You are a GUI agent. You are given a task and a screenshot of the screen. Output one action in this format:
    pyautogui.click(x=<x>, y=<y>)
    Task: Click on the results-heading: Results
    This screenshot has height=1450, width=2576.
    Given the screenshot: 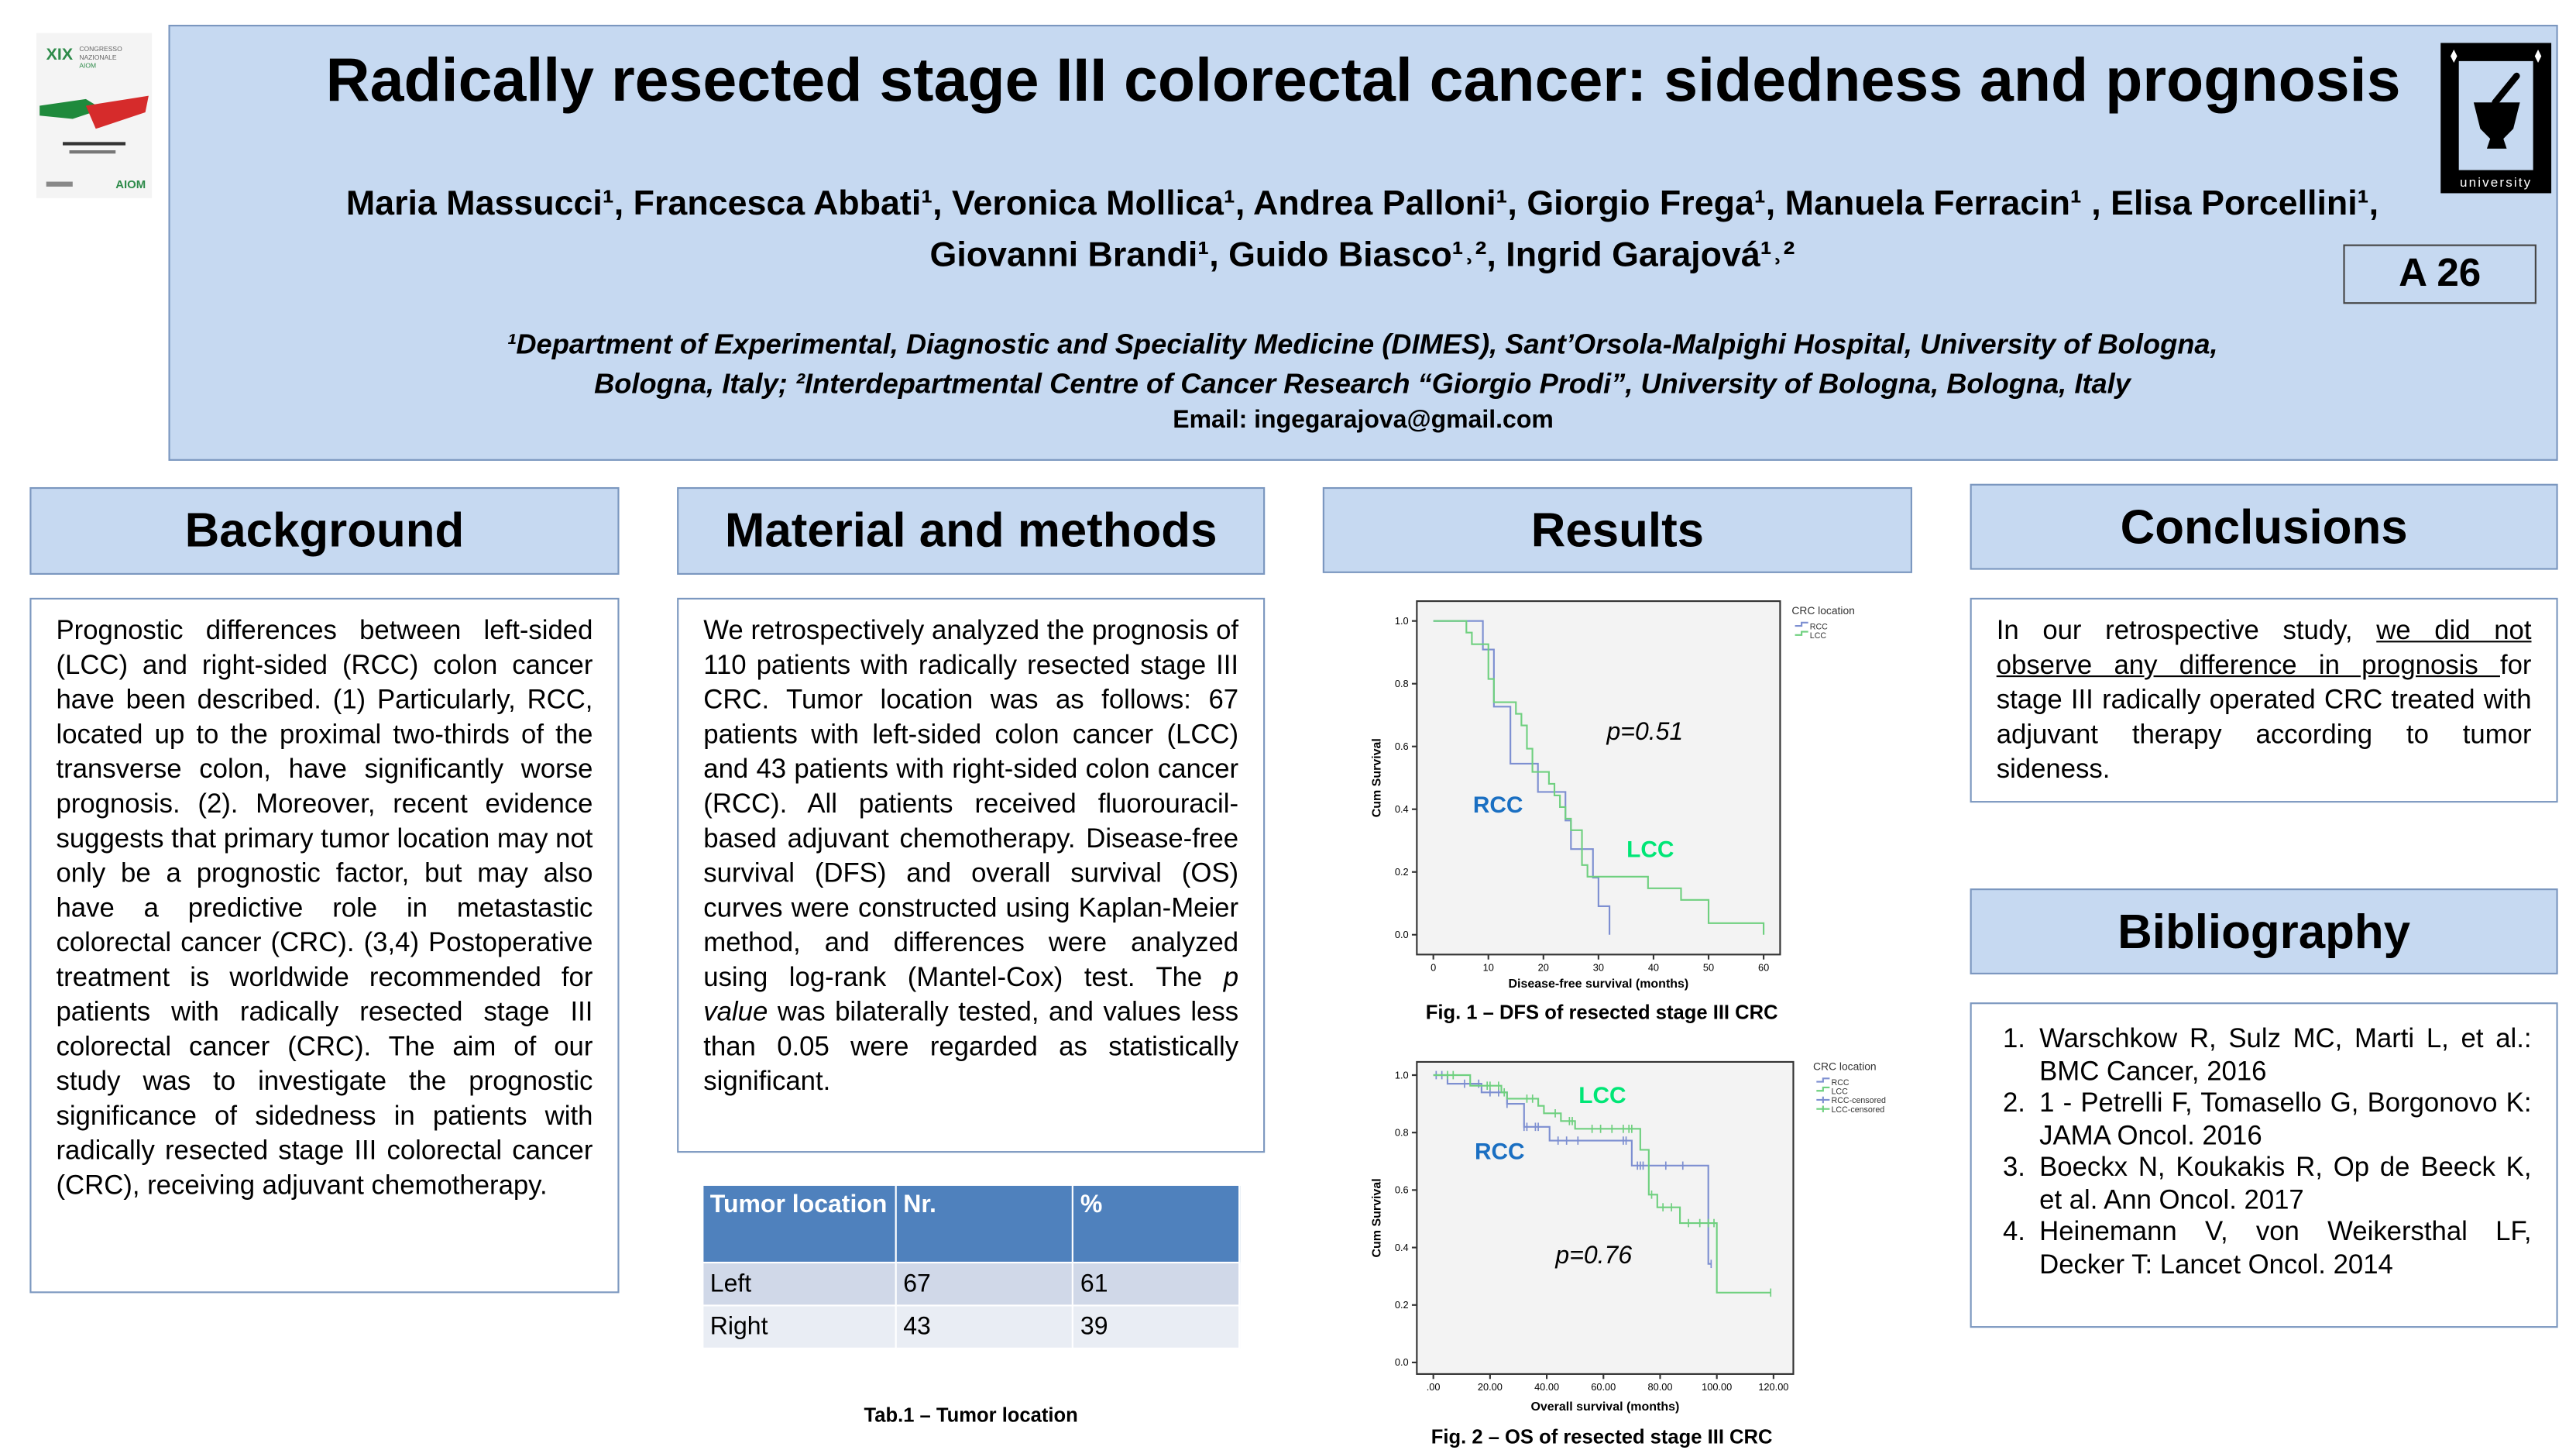 What is the action you would take?
    pyautogui.click(x=1617, y=529)
    